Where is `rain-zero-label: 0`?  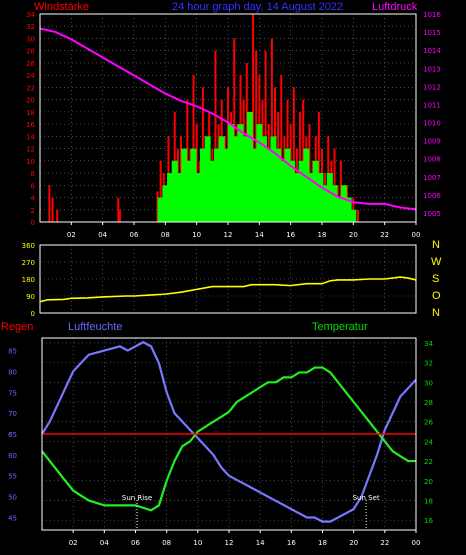
rain-zero-label: 0 is located at coordinates (10, 435).